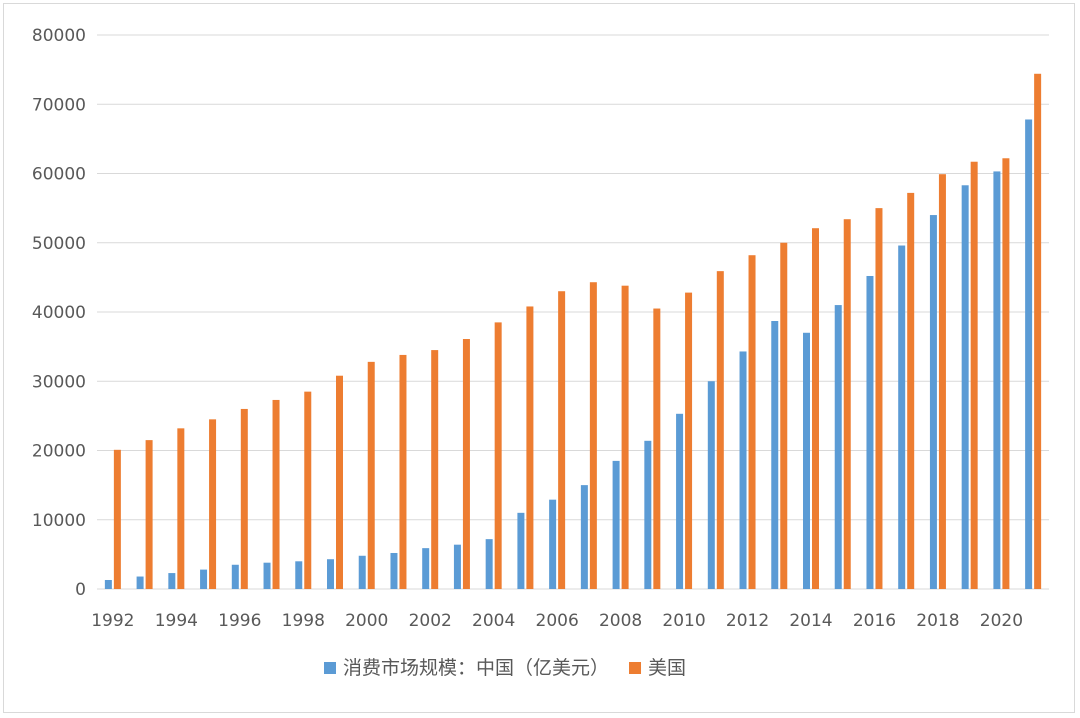 The width and height of the screenshot is (1080, 718). What do you see at coordinates (403, 471) in the screenshot?
I see `bar-usa-2001` at bounding box center [403, 471].